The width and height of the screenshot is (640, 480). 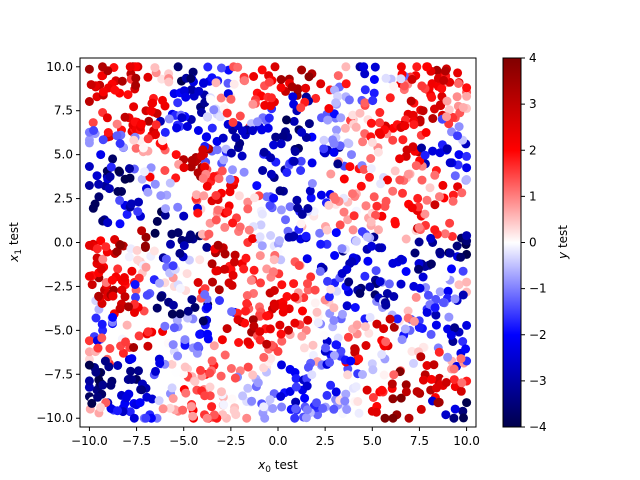 What do you see at coordinates (533, 243) in the screenshot?
I see `colorbar-tick-label: 0` at bounding box center [533, 243].